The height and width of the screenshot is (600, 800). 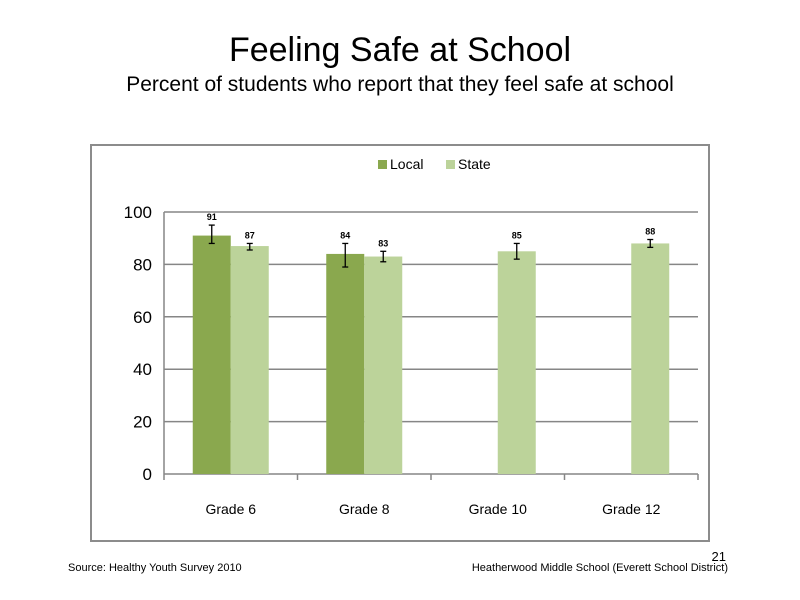 I want to click on y-tick-label: 100, so click(x=138, y=212).